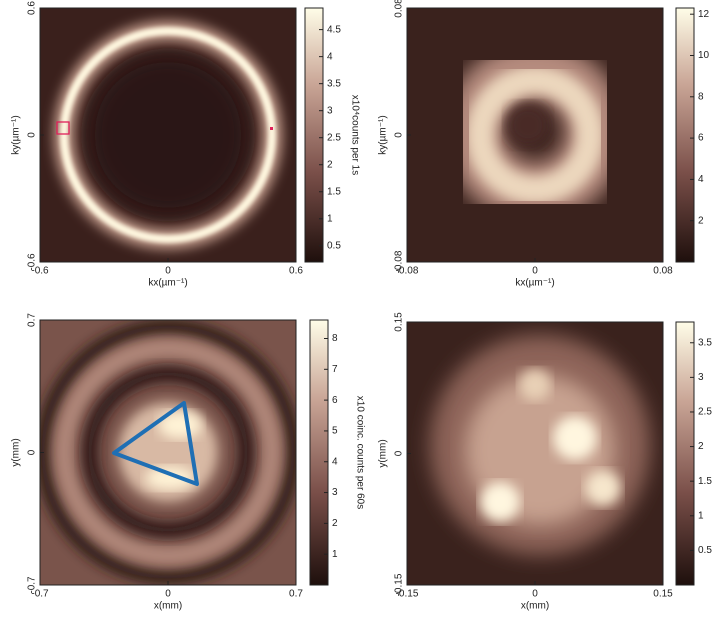  What do you see at coordinates (663, 271) in the screenshot?
I see `x-tick-label: 0.08` at bounding box center [663, 271].